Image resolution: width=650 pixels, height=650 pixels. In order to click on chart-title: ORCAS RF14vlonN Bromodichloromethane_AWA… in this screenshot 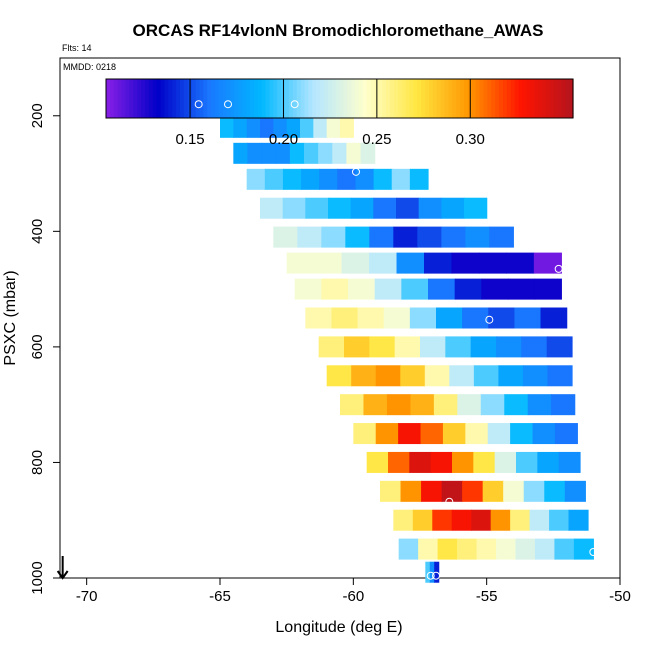, I will do `click(338, 30)`.